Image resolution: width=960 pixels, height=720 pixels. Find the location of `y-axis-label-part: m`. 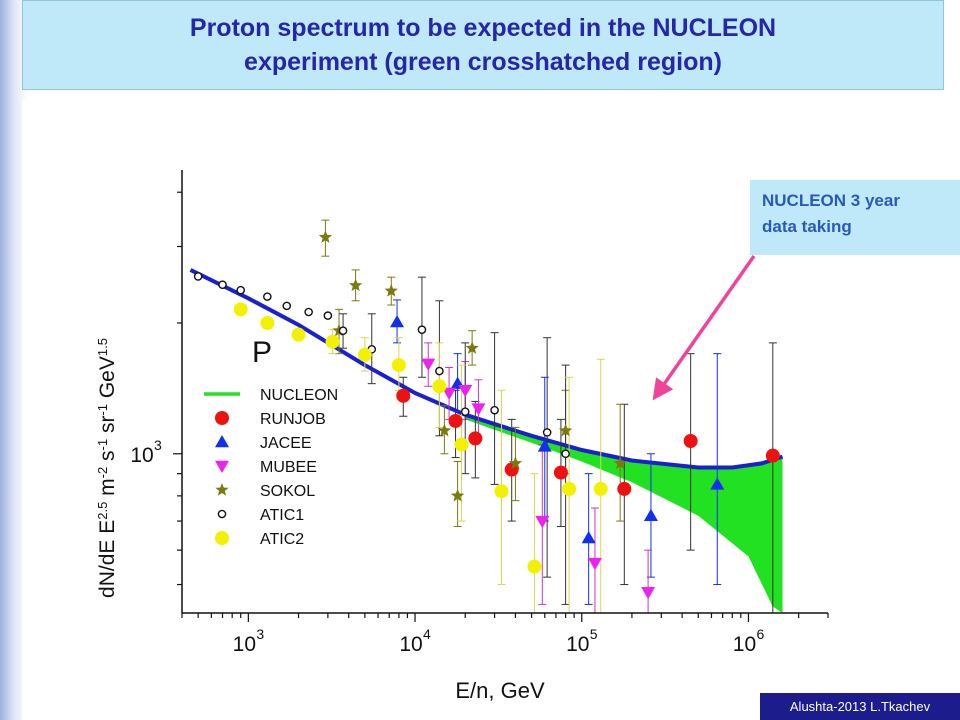

y-axis-label-part: m is located at coordinates (107, 489).